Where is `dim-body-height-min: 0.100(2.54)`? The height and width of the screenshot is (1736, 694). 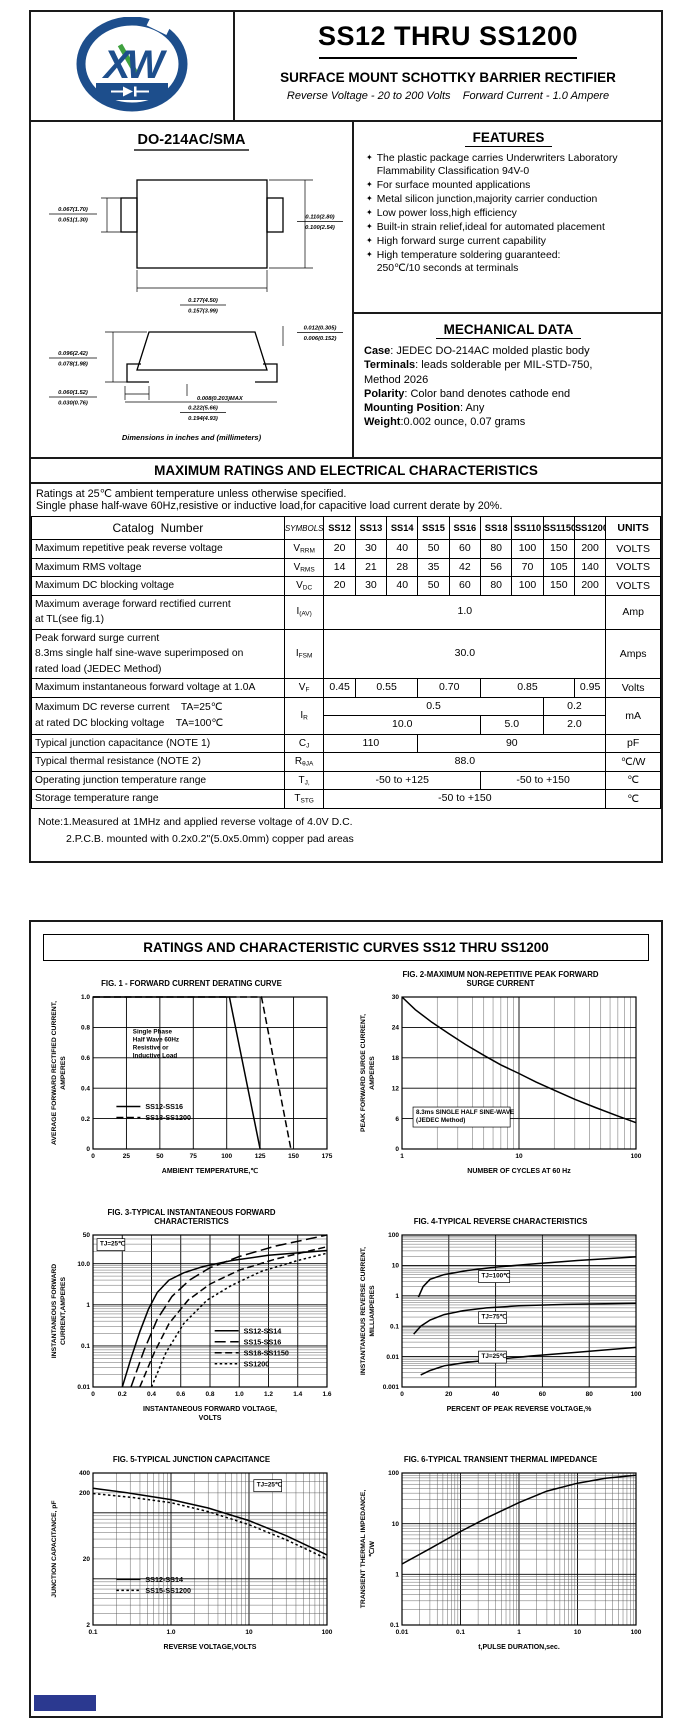
dim-body-height-min: 0.100(2.54) is located at coordinates (320, 228).